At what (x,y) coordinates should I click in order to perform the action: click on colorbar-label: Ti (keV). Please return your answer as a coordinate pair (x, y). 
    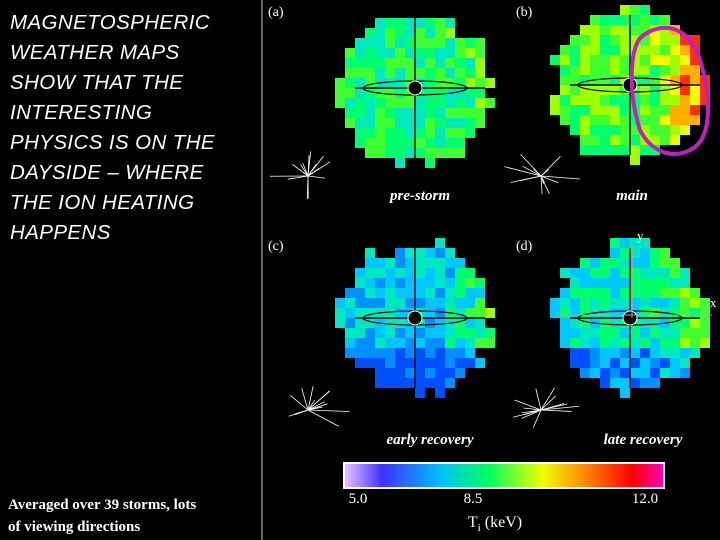
    Looking at the image, I should click on (495, 524).